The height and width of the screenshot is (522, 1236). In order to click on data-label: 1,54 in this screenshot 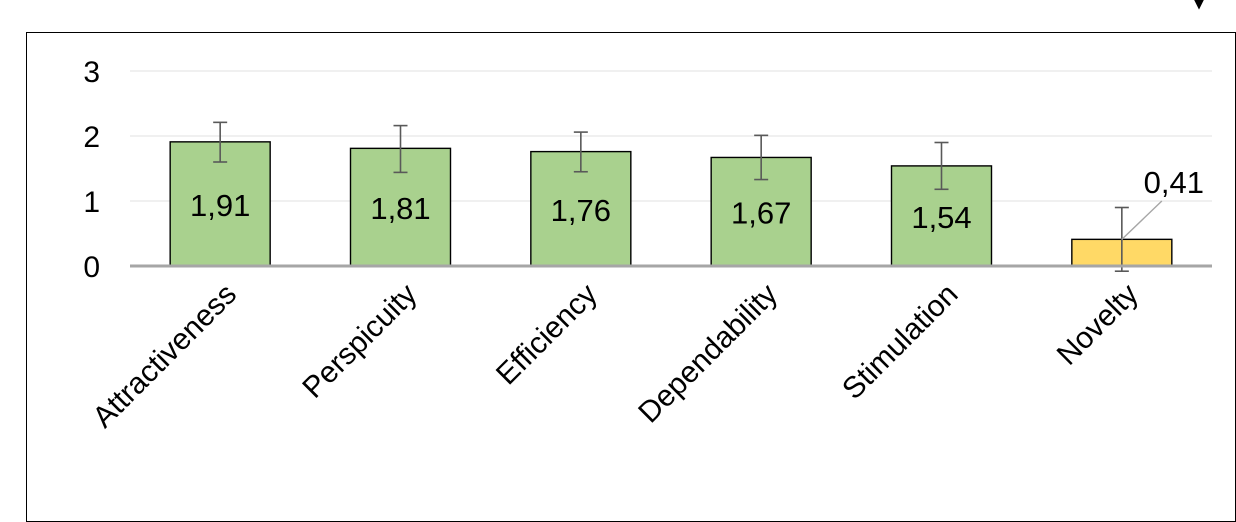, I will do `click(941, 217)`.